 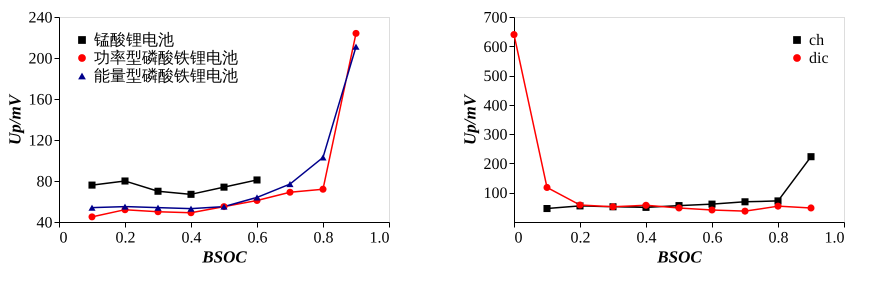 I want to click on y-tick-label: 500, so click(x=496, y=77).